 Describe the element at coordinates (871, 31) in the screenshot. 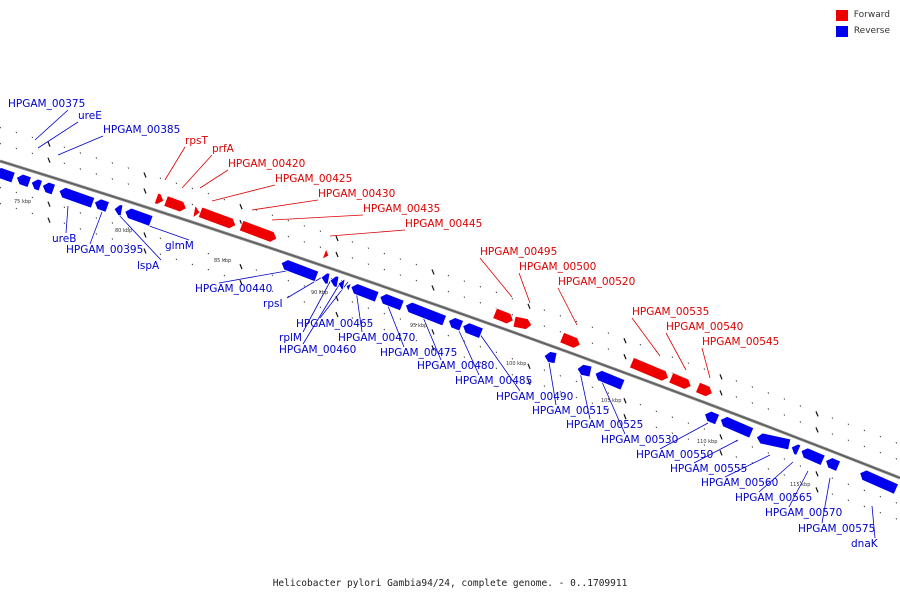

I see `legend-reverse-label: Reverse` at that location.